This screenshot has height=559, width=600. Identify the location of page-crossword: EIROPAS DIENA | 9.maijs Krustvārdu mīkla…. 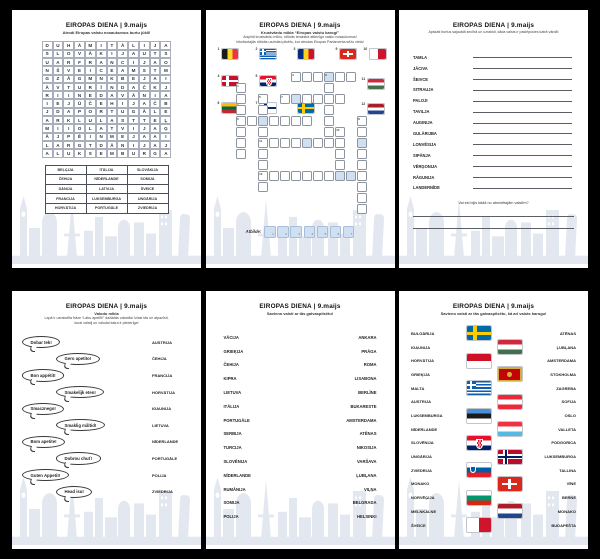
(300, 139).